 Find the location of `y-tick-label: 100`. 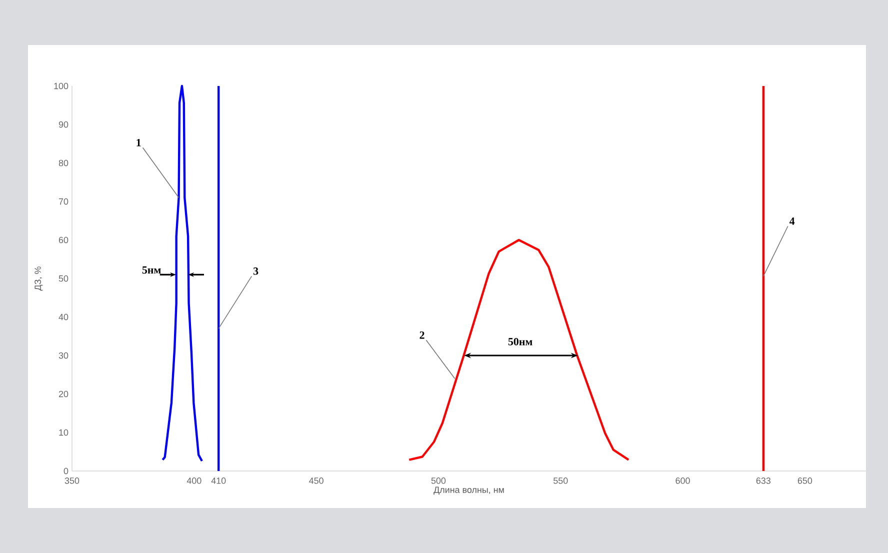

y-tick-label: 100 is located at coordinates (61, 86).